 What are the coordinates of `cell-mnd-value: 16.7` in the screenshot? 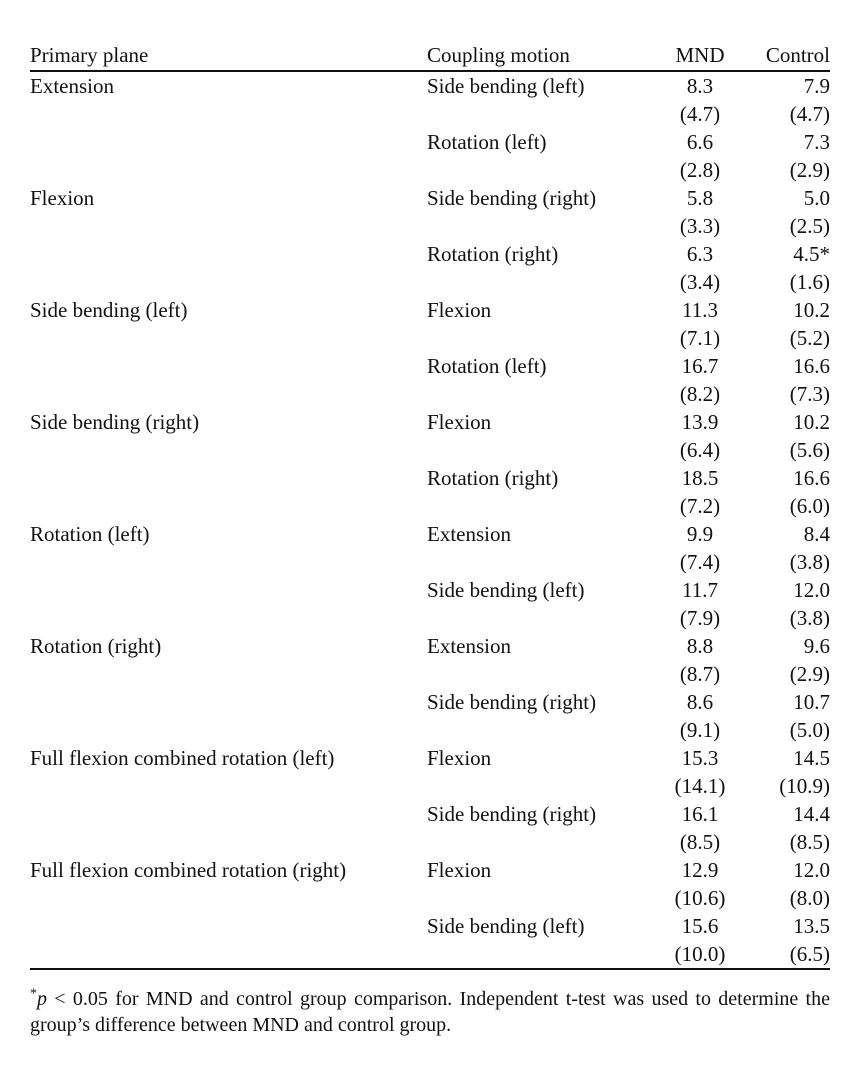 It's located at (700, 366).